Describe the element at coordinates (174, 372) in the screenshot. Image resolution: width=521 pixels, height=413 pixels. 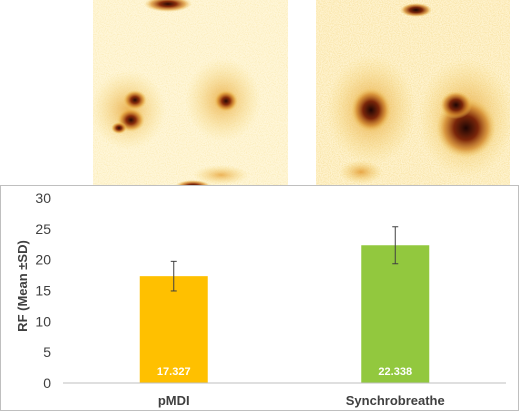
I see `data-label-pmdi: 17.327` at that location.